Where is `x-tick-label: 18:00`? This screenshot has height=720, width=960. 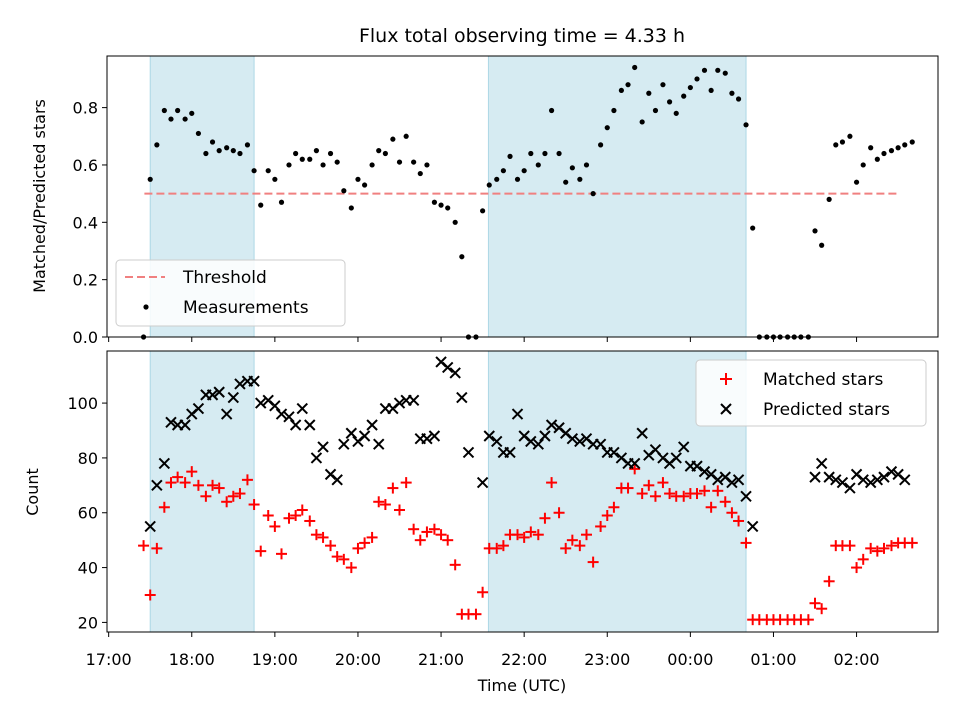
x-tick-label: 18:00 is located at coordinates (192, 659).